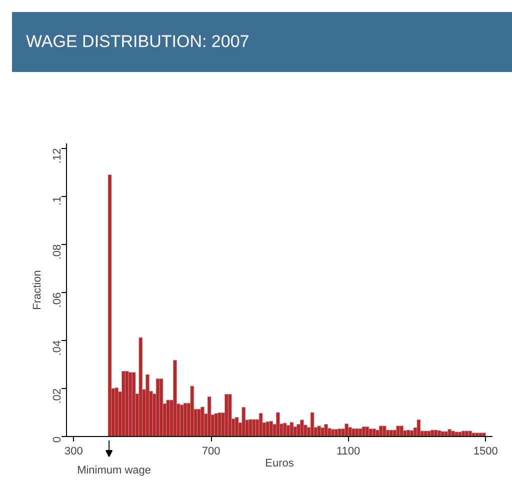 This screenshot has height=486, width=512. What do you see at coordinates (279, 464) in the screenshot?
I see `x-axis-title: Euros` at bounding box center [279, 464].